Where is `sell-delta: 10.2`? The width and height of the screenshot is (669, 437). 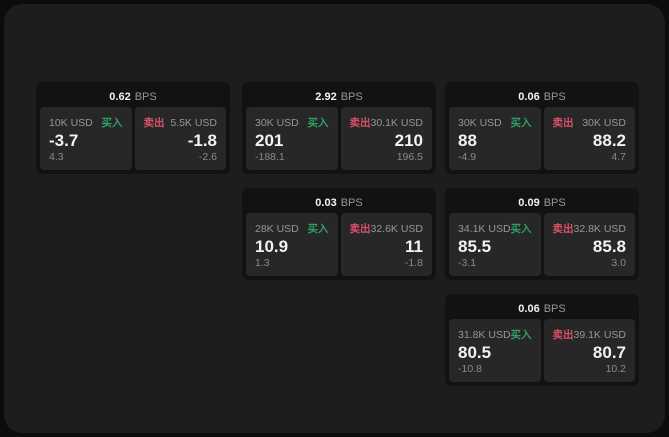 sell-delta: 10.2 is located at coordinates (615, 369).